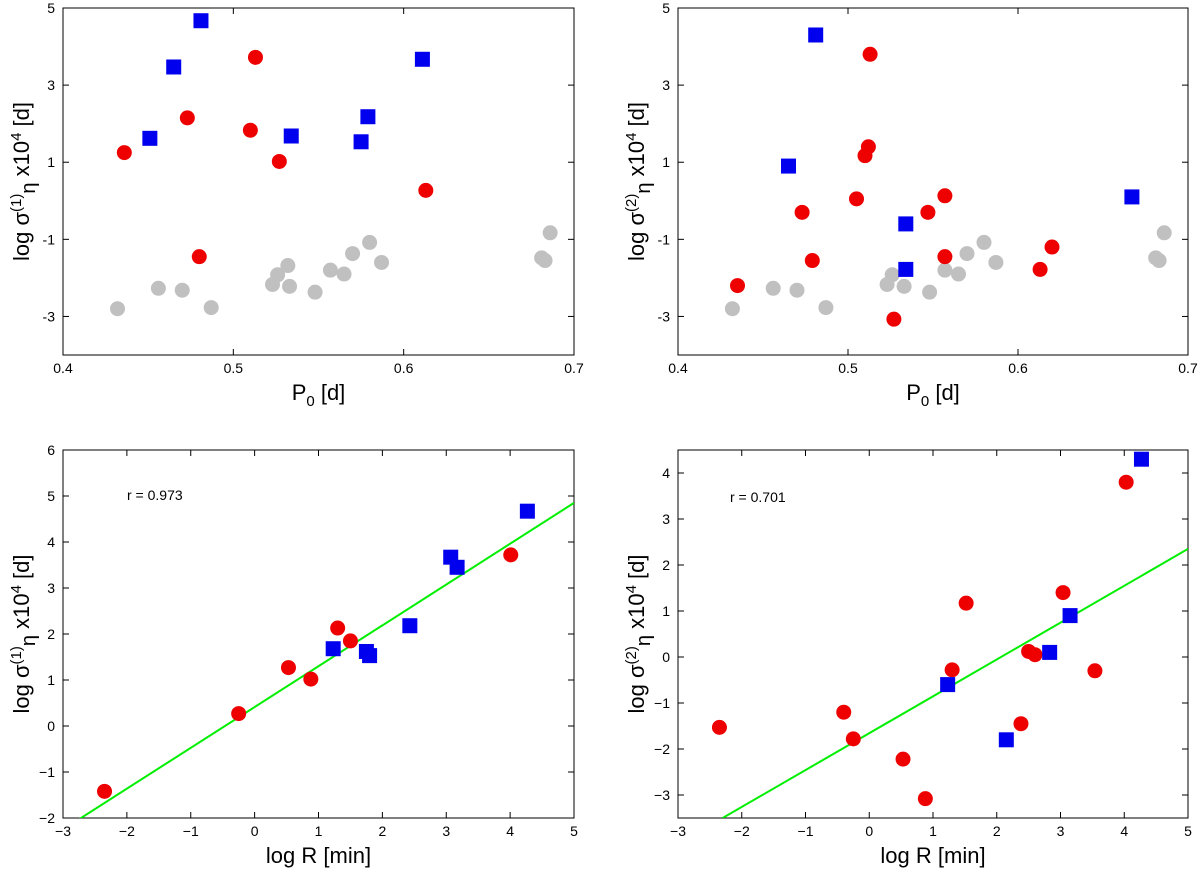 This screenshot has width=1200, height=875. I want to click on x-axis-label: P0 [d], so click(319, 395).